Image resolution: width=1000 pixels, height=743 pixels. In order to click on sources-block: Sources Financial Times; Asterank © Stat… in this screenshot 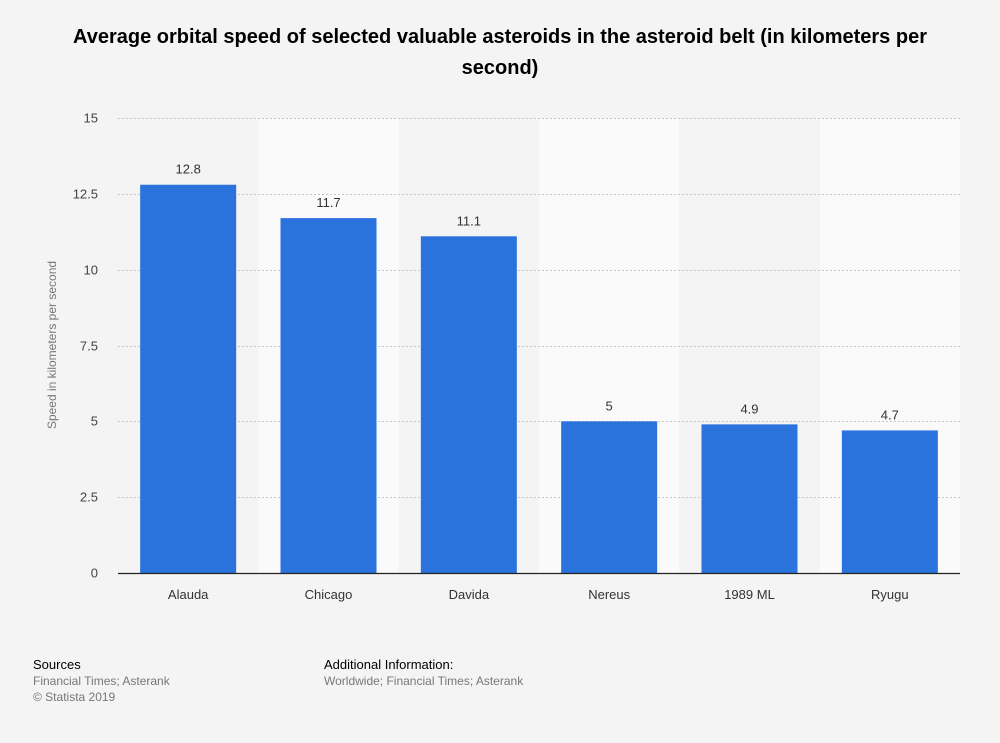, I will do `click(101, 681)`.